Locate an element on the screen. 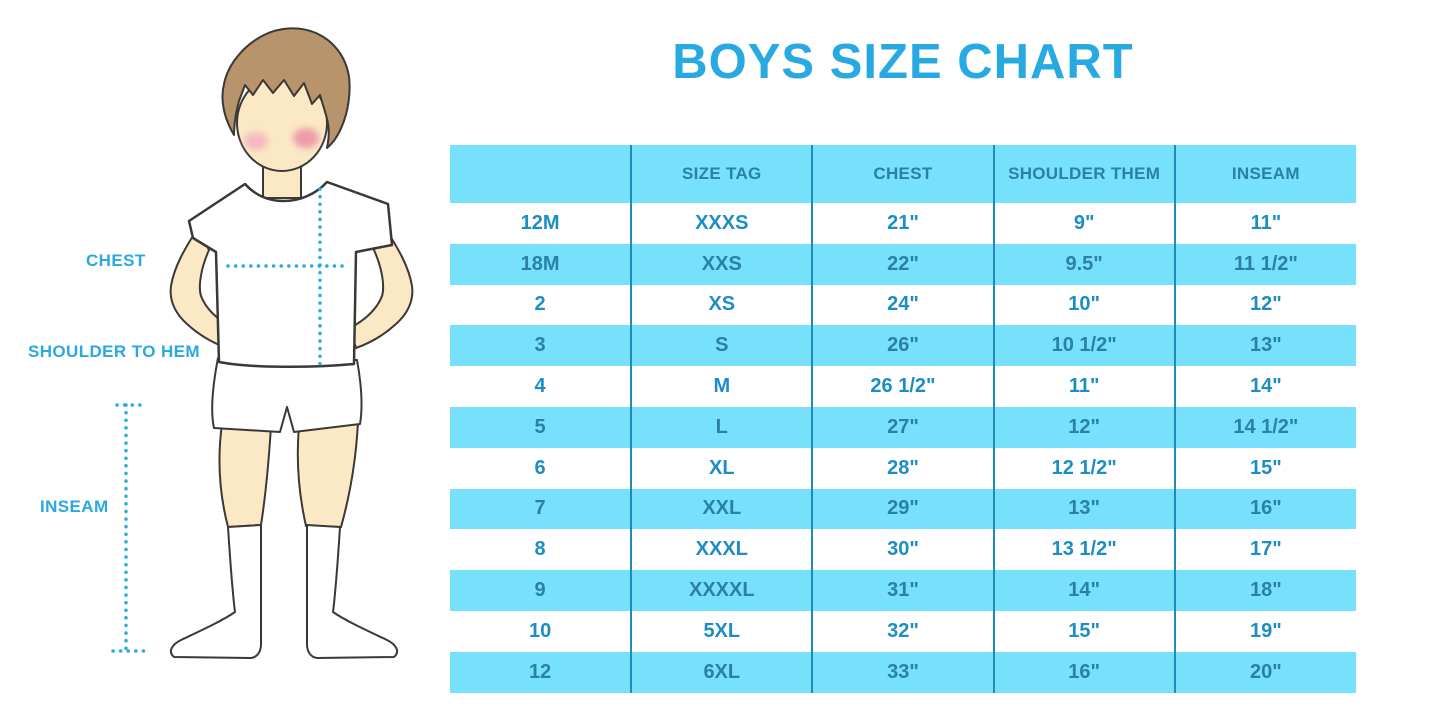 This screenshot has width=1445, height=723. header-row: SIZE TAG CHEST SHOULDER THEM INSEAM is located at coordinates (903, 174).